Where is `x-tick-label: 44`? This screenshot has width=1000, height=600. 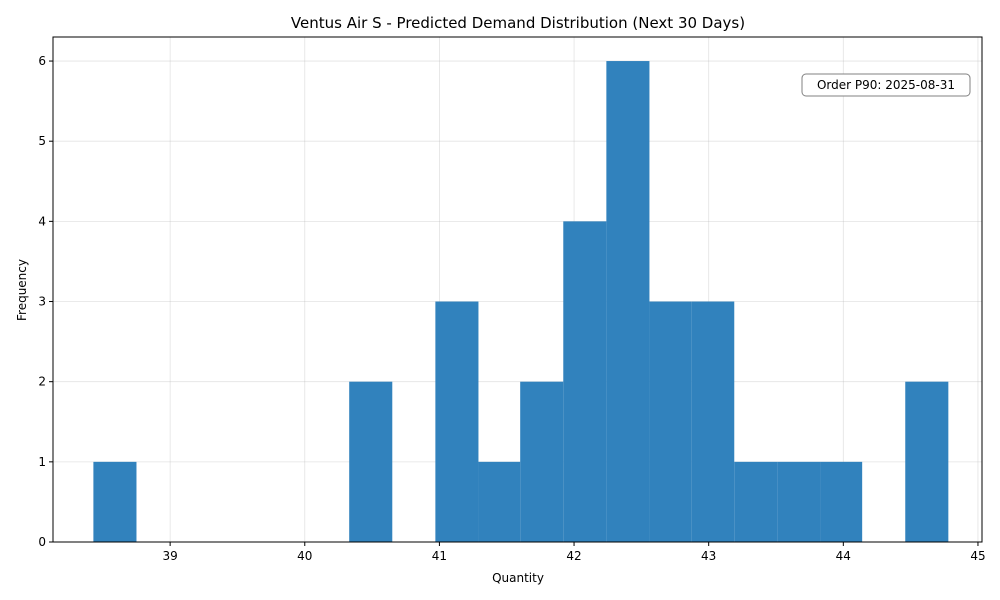 x-tick-label: 44 is located at coordinates (843, 556).